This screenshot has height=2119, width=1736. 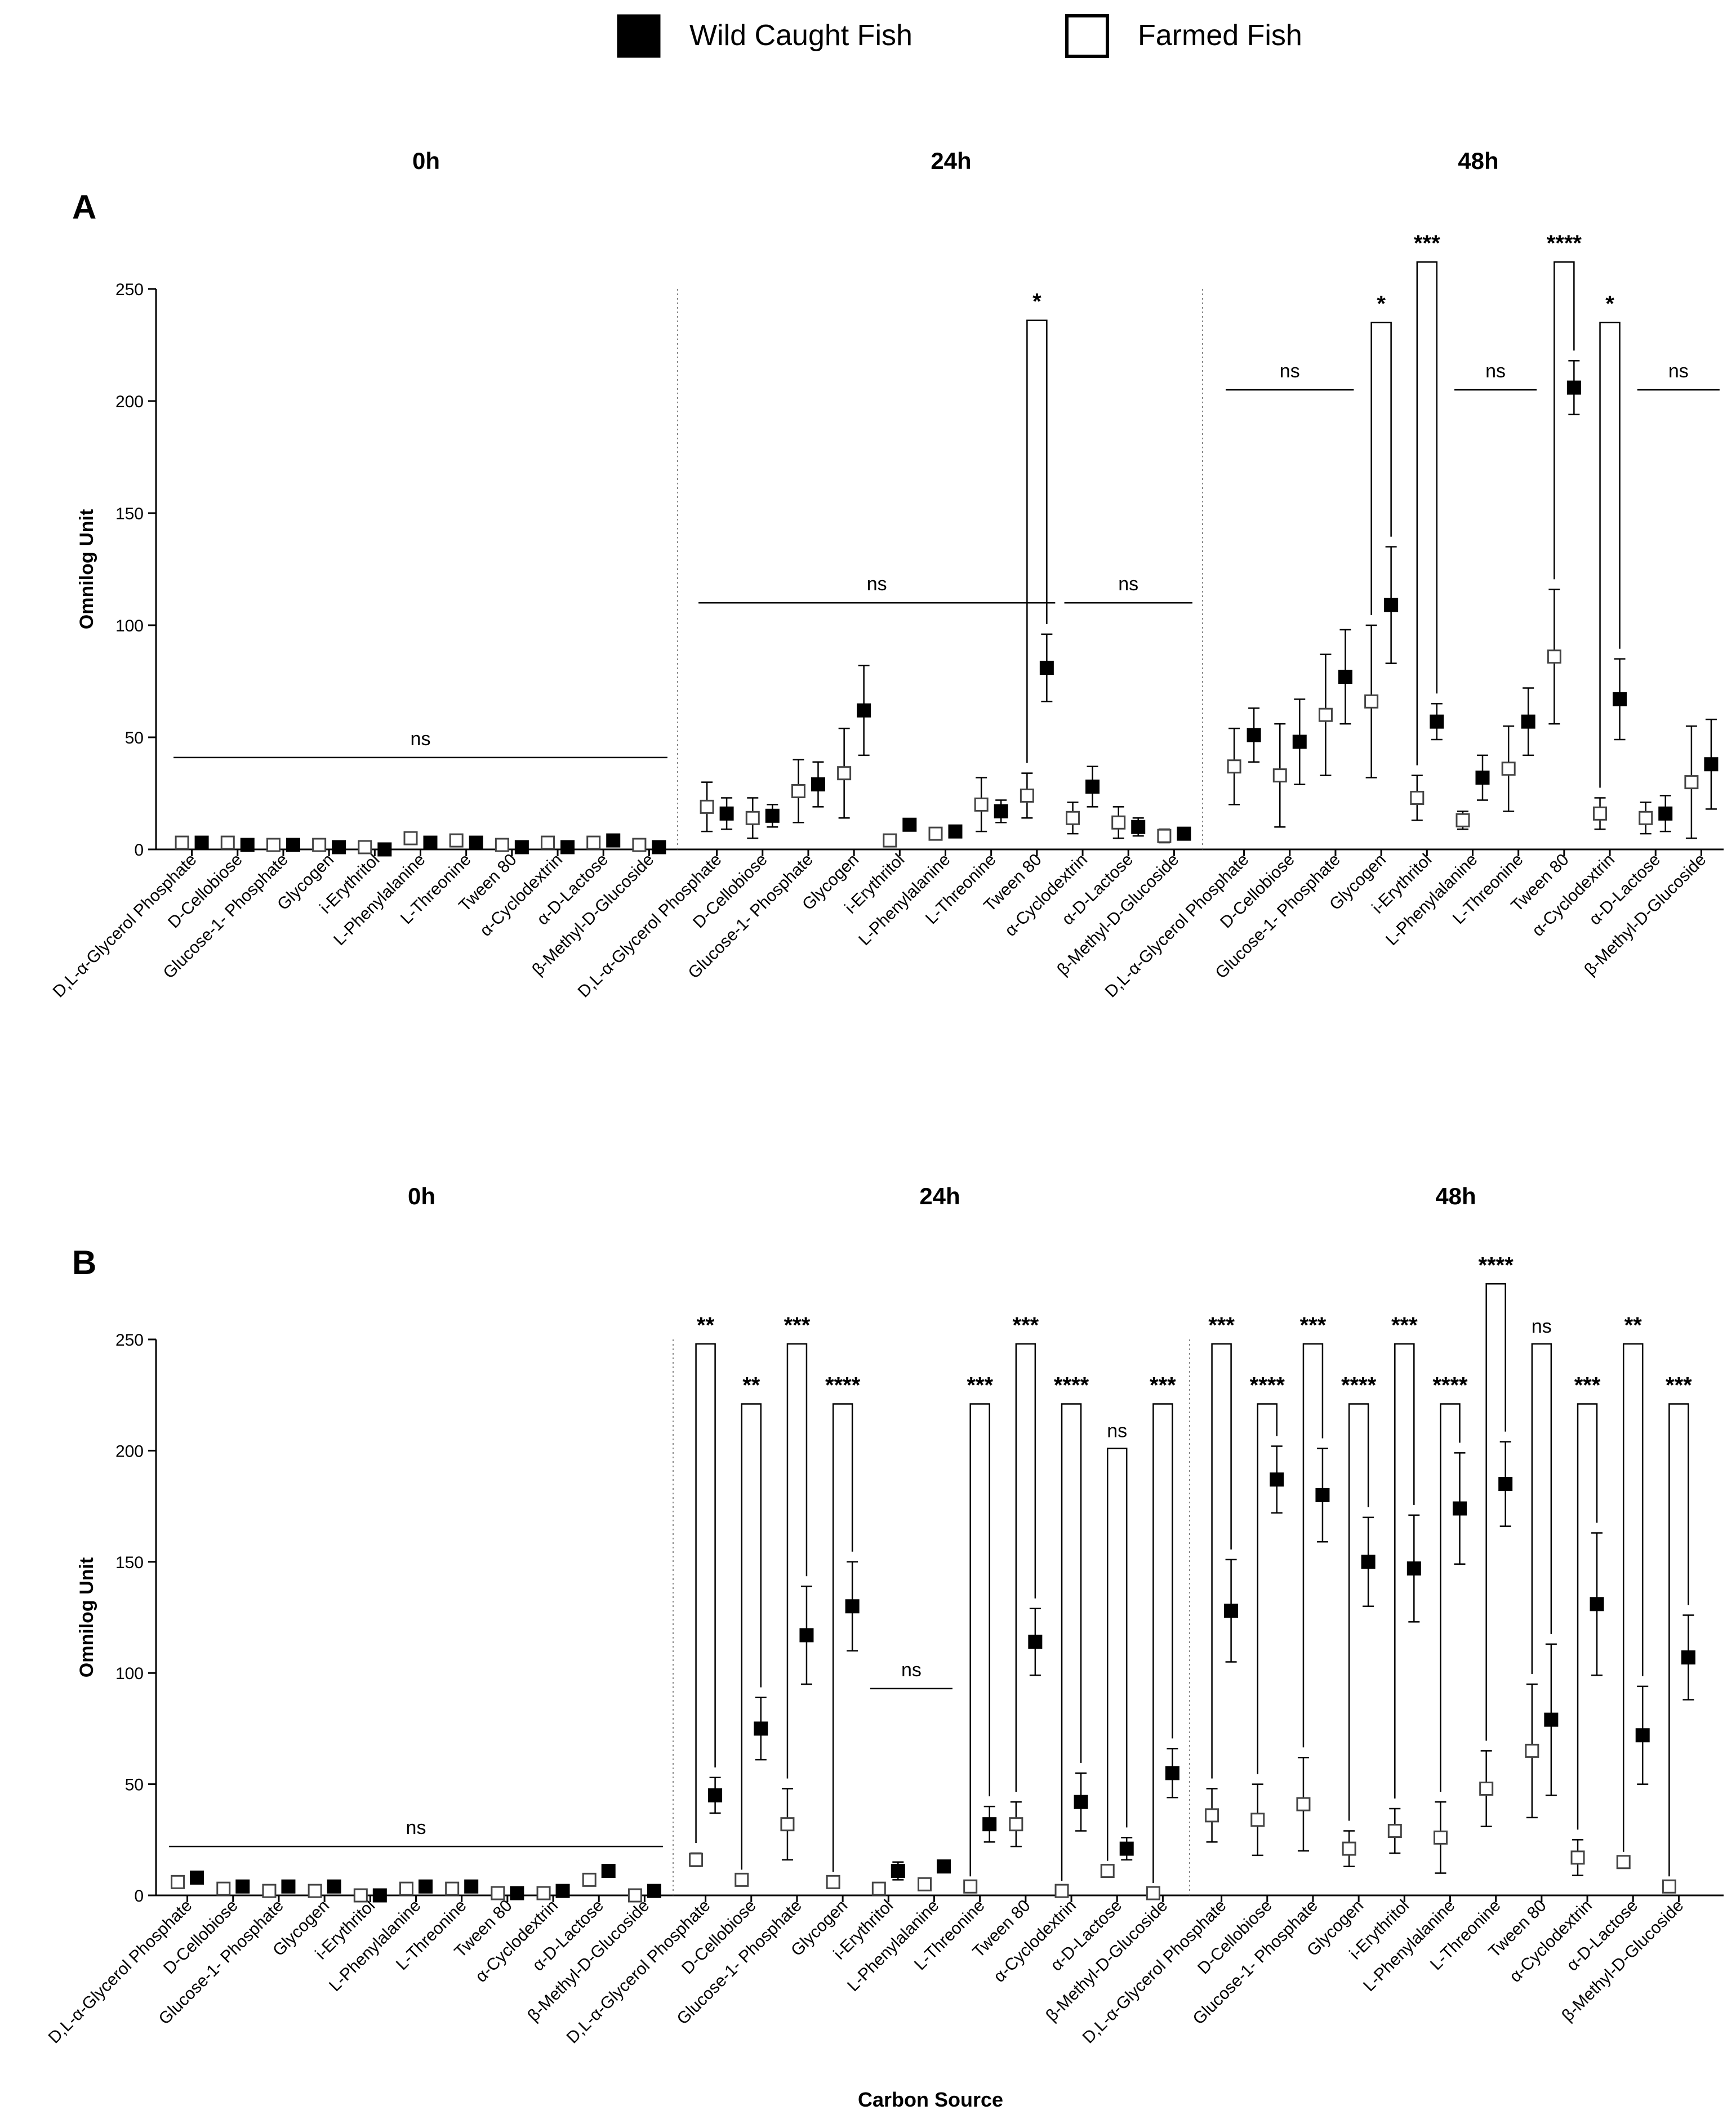 I want to click on panel-b-time-label: 0h, so click(x=421, y=1196).